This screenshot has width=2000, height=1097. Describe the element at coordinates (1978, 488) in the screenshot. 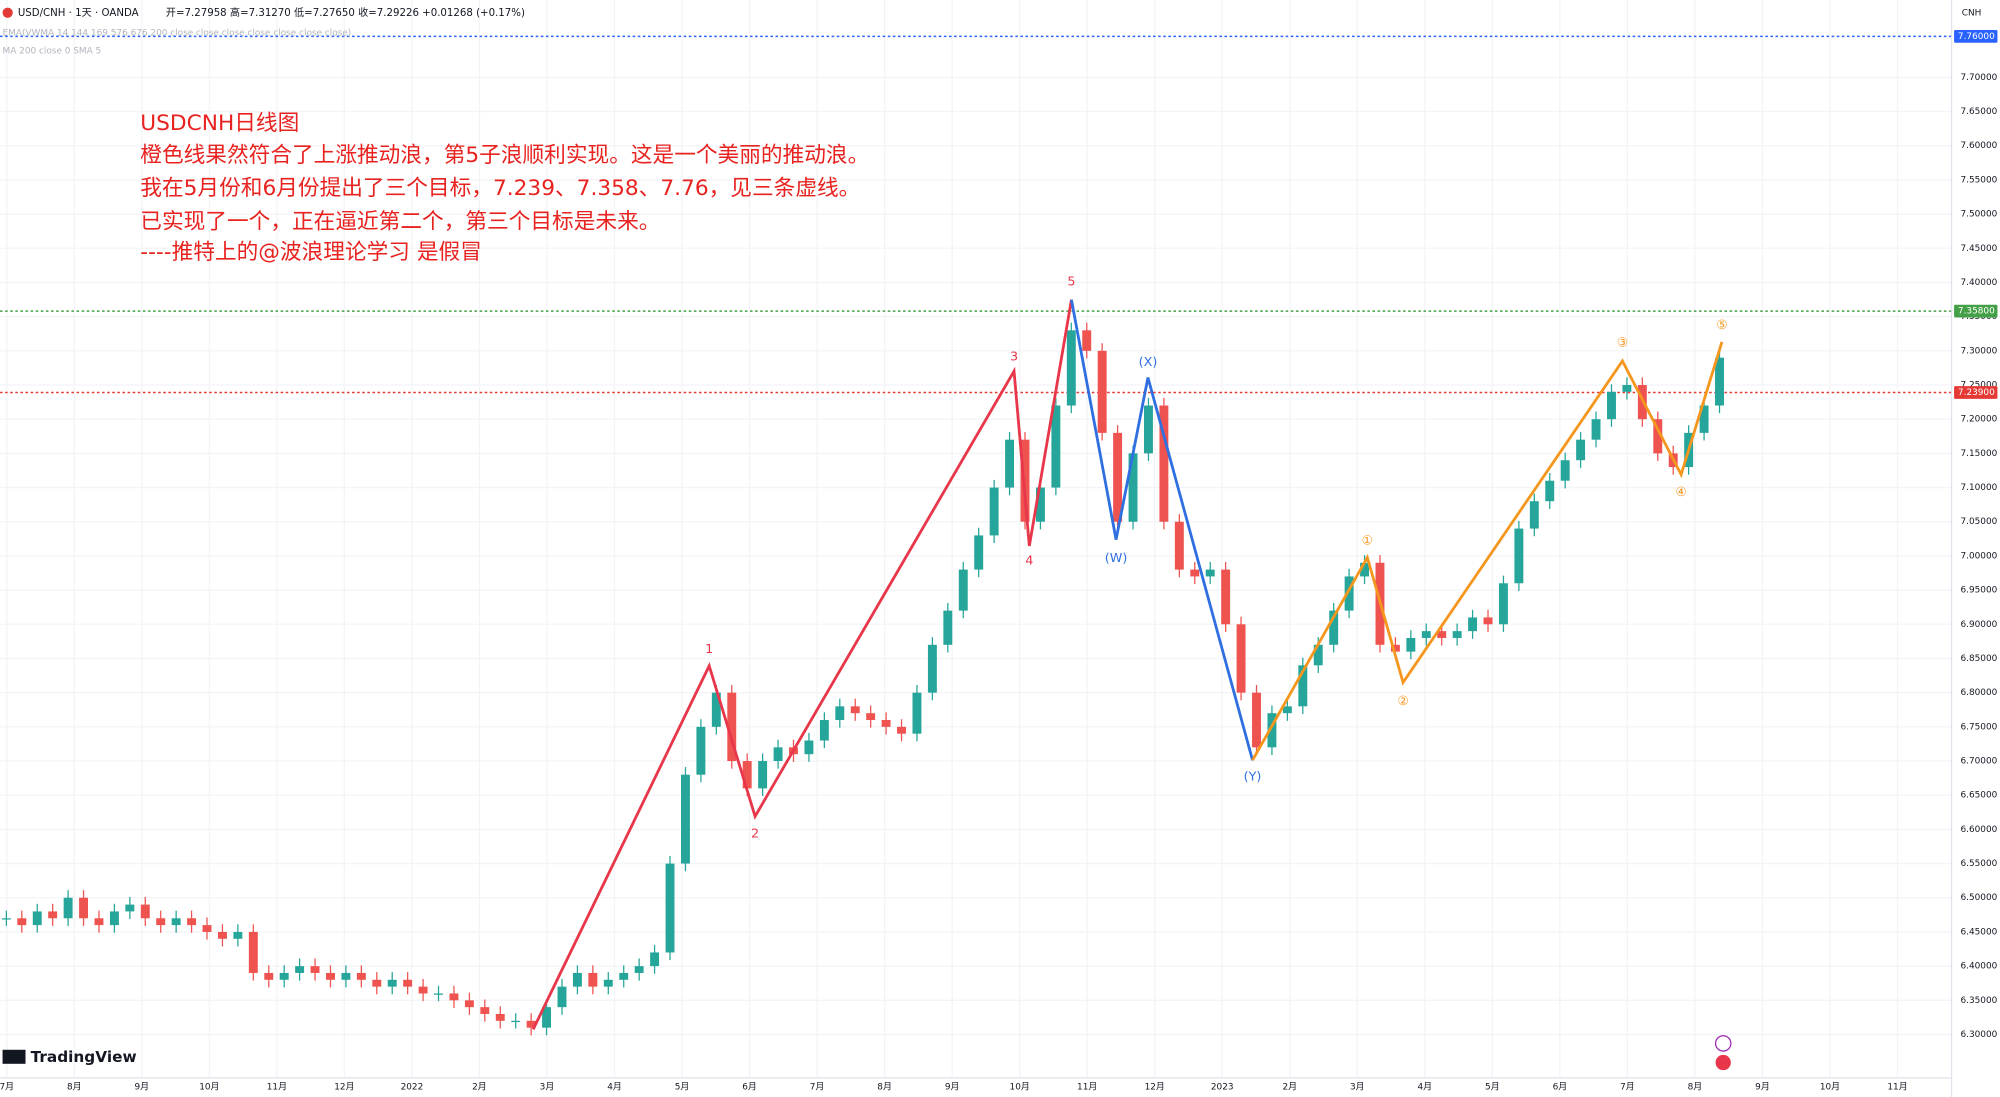

I see `y-tick-label: 7.10000` at that location.